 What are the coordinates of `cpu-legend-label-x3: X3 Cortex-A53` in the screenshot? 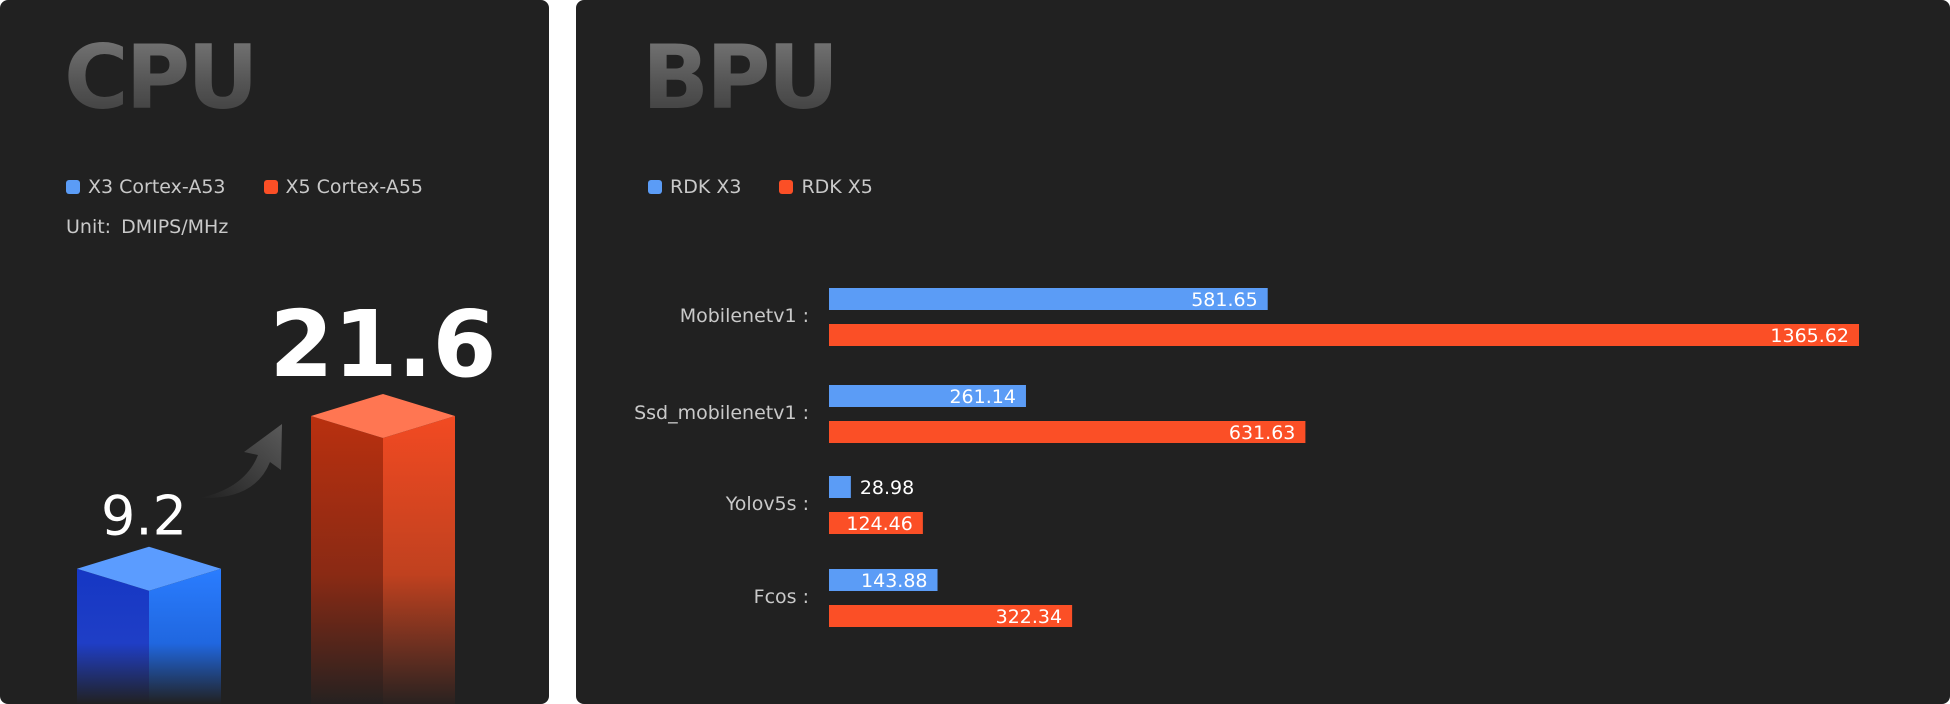 It's located at (157, 187).